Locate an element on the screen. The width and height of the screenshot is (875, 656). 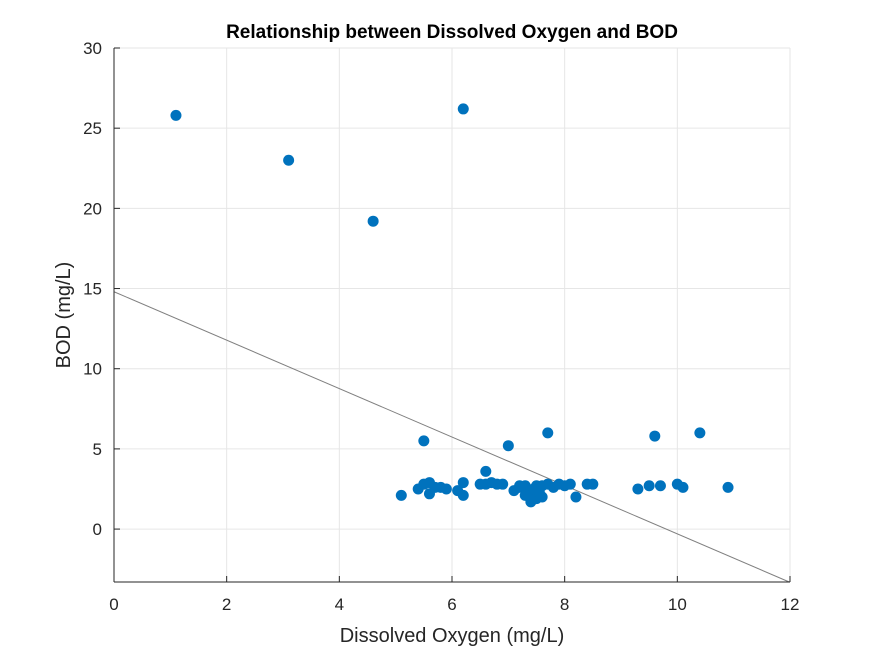
x-tick-label: 6 is located at coordinates (451, 604).